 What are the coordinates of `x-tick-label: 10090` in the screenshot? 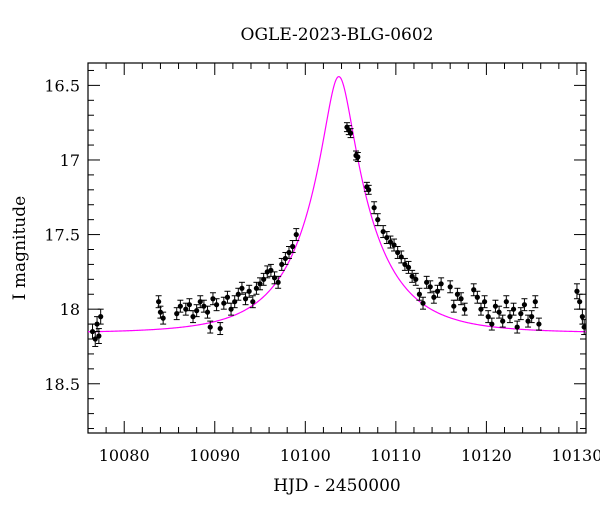 It's located at (214, 455).